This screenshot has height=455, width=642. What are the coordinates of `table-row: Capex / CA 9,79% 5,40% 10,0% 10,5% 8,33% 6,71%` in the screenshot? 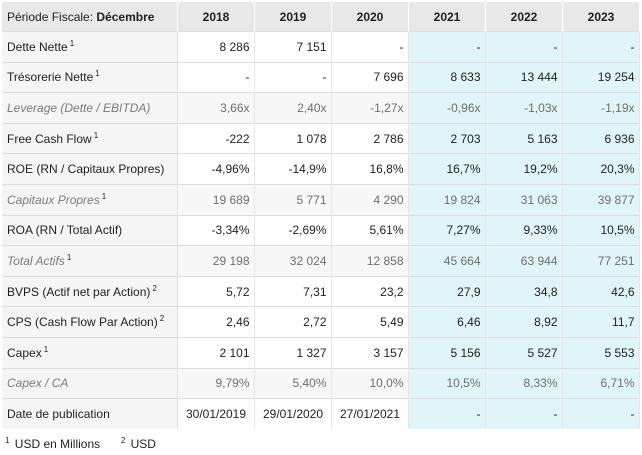 It's located at (321, 383).